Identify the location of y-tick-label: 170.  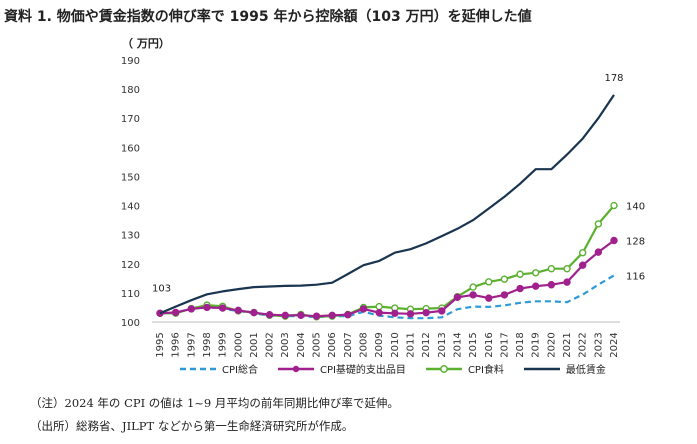
(130, 119).